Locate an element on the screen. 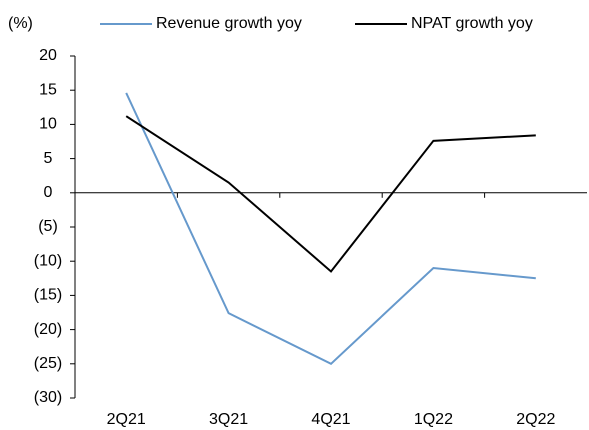  legend-label: Revenue growth yoy is located at coordinates (229, 23).